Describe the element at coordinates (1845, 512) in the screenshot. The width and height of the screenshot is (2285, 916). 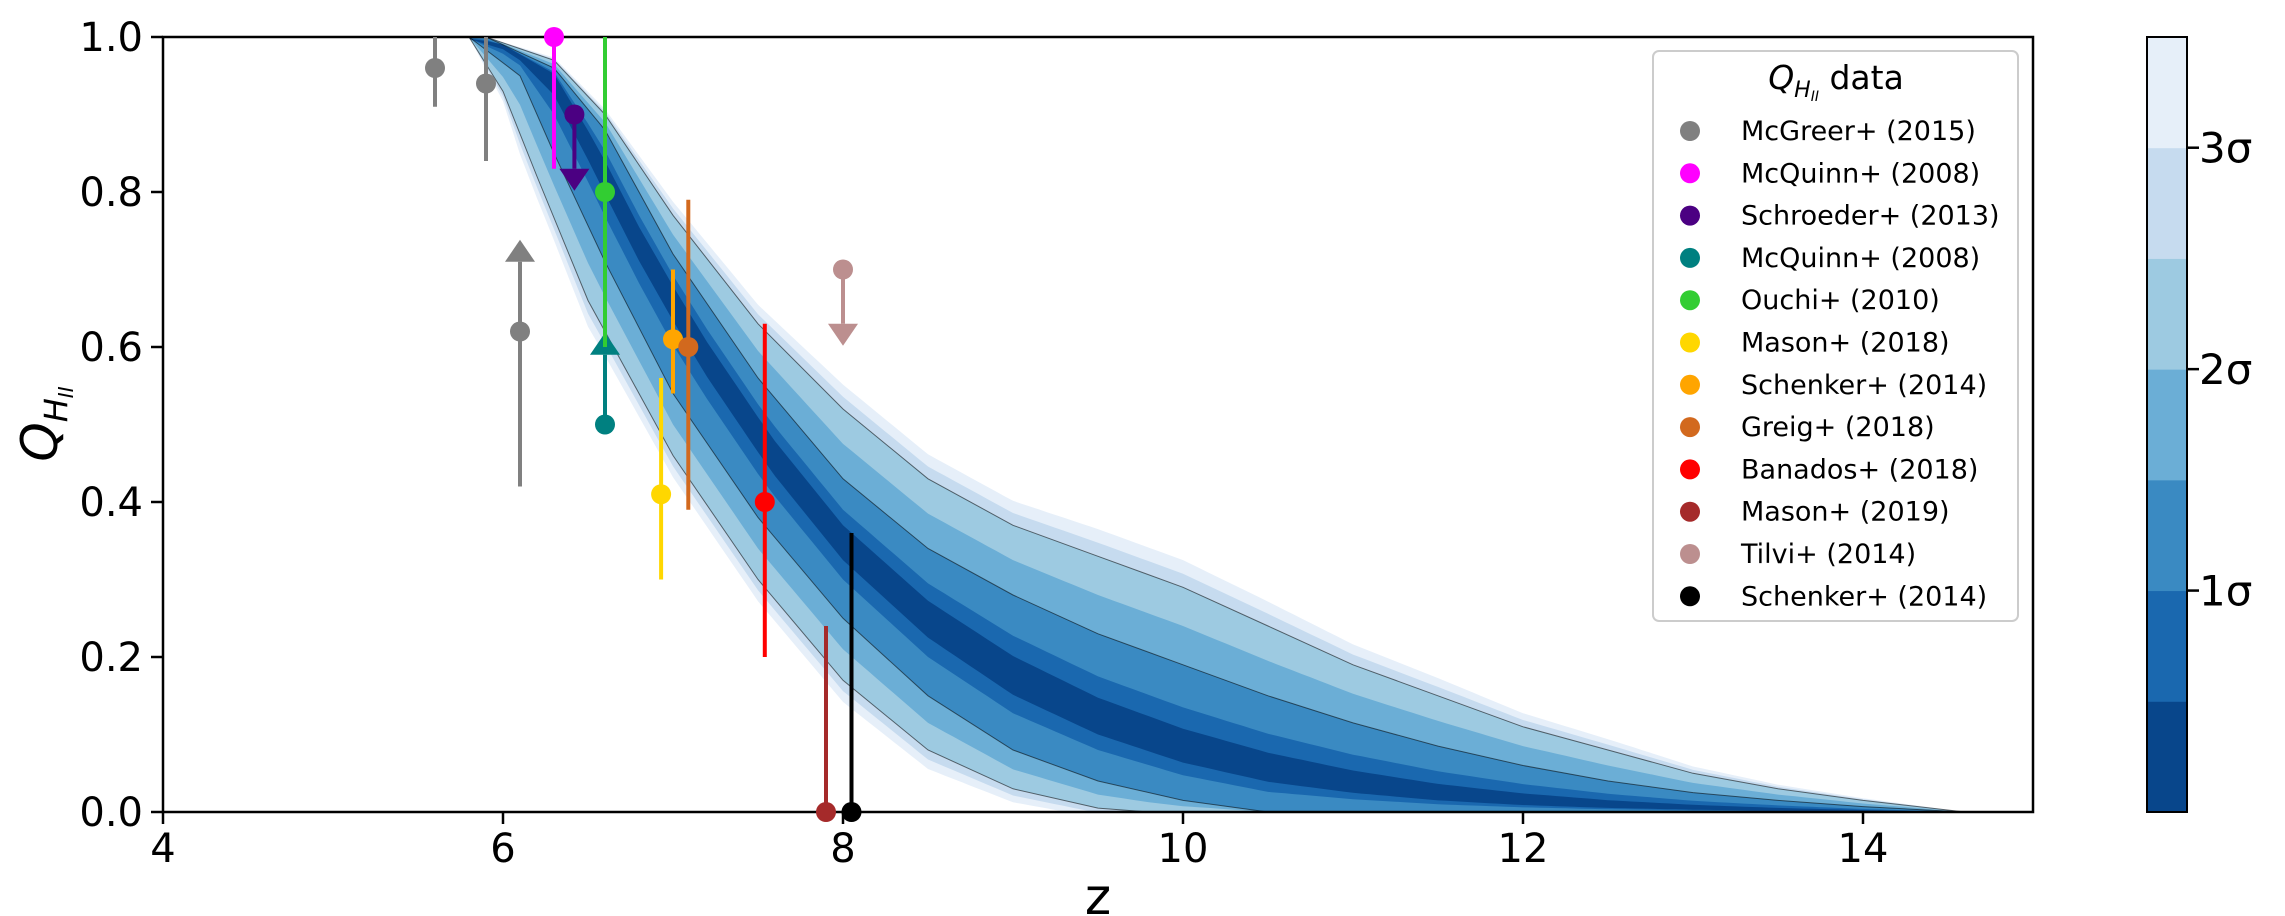
I see `legend-label: Mason+ (2019)` at that location.